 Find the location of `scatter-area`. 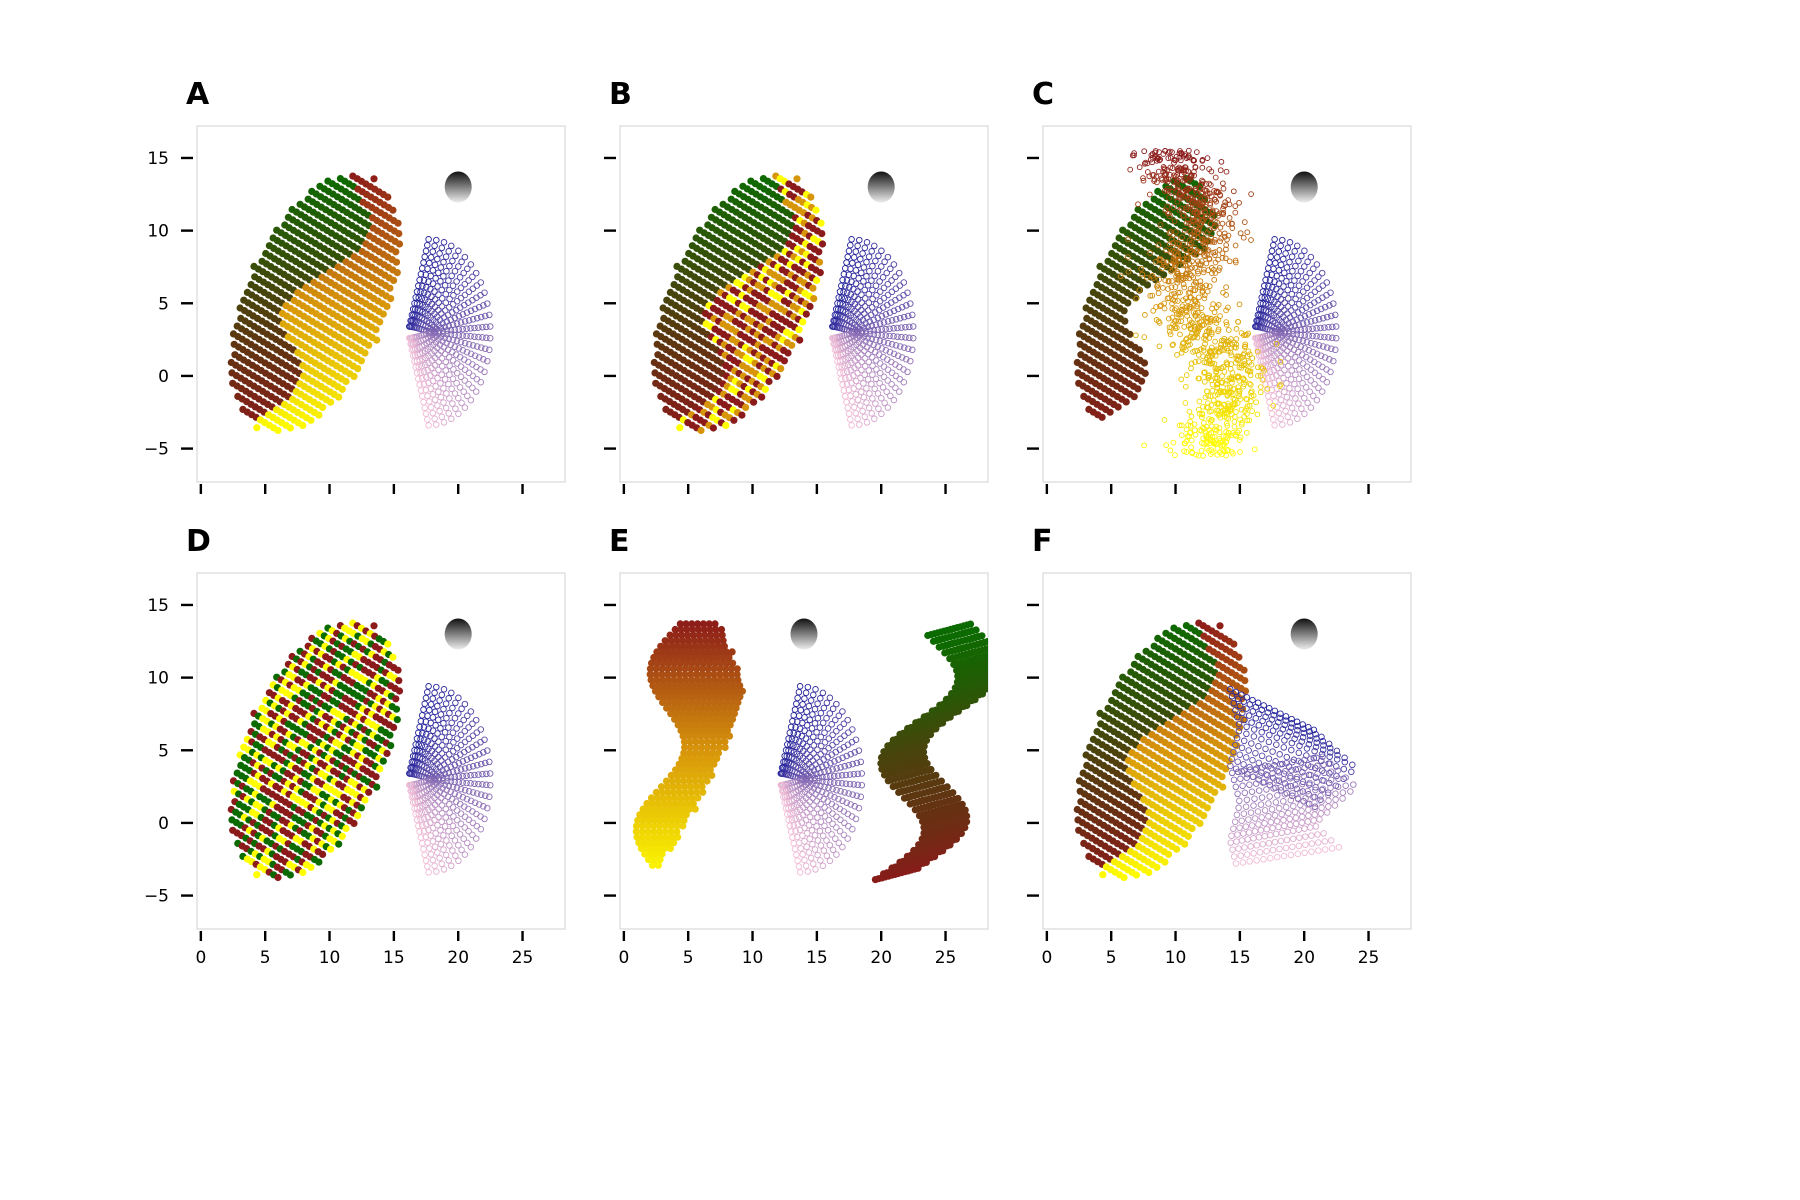

scatter-area is located at coordinates (783, 303).